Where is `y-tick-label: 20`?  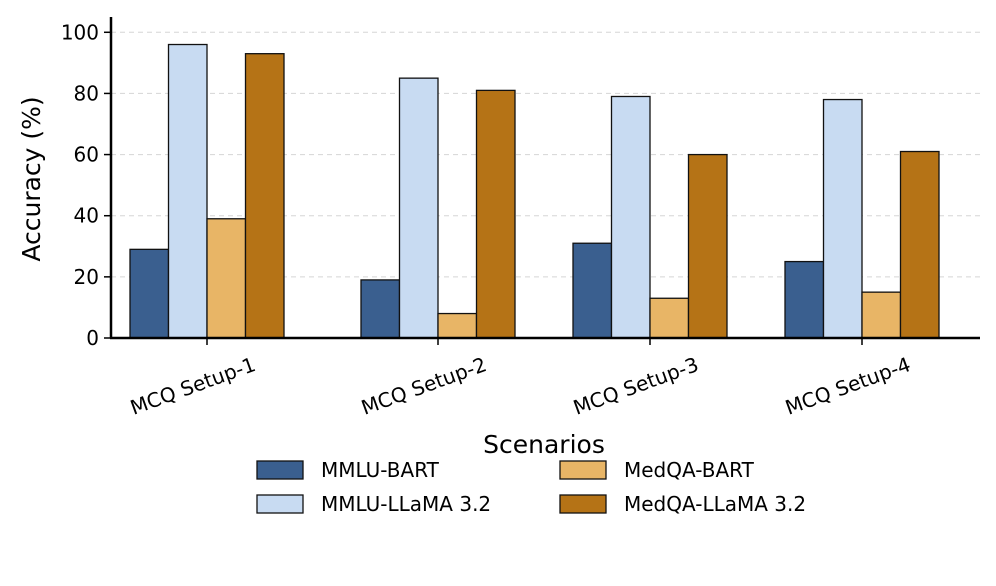 y-tick-label: 20 is located at coordinates (86, 277).